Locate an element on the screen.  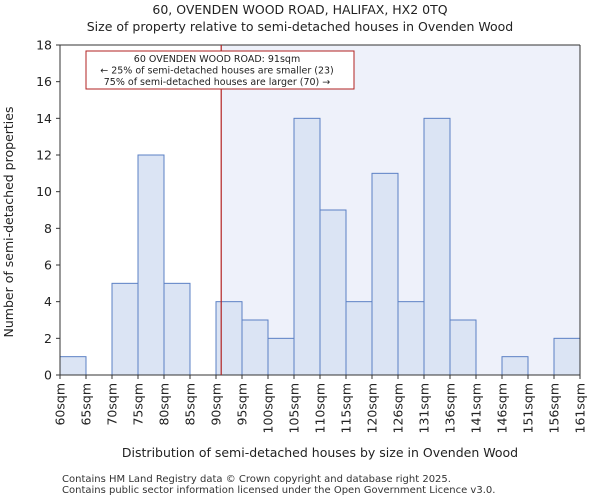
x-tick-label: 146sqm is located at coordinates (502, 408).